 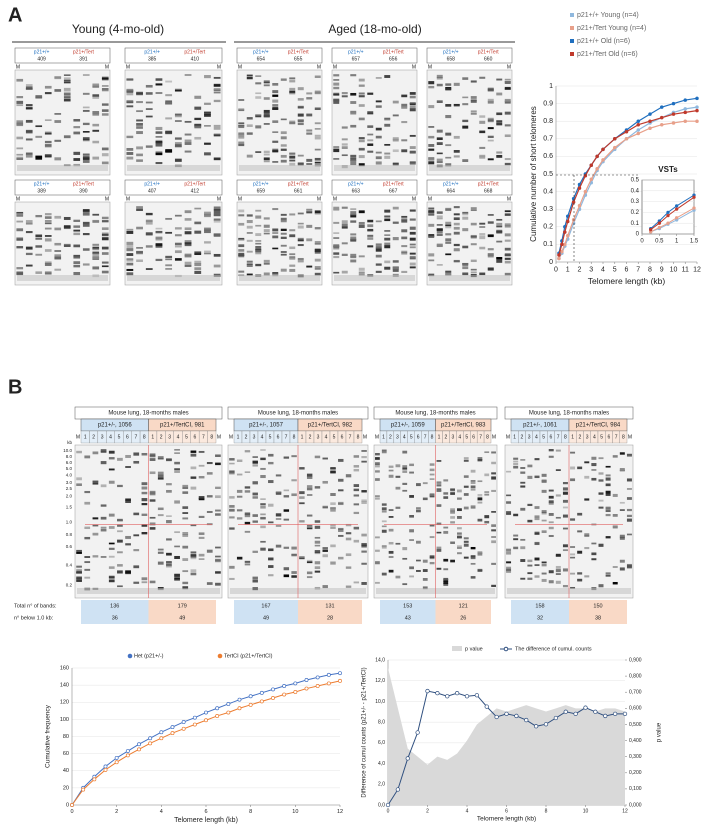 What do you see at coordinates (161, 812) in the screenshot?
I see `x-tick-label: 4` at bounding box center [161, 812].